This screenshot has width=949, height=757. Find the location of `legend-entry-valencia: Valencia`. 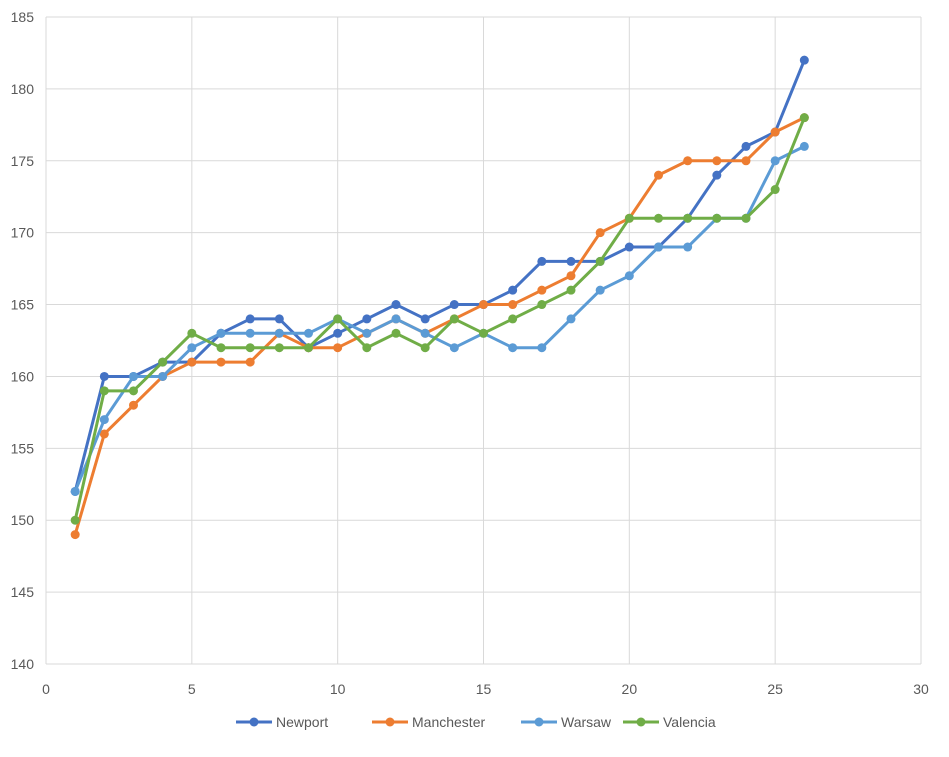

legend-entry-valencia: Valencia is located at coordinates (669, 722).